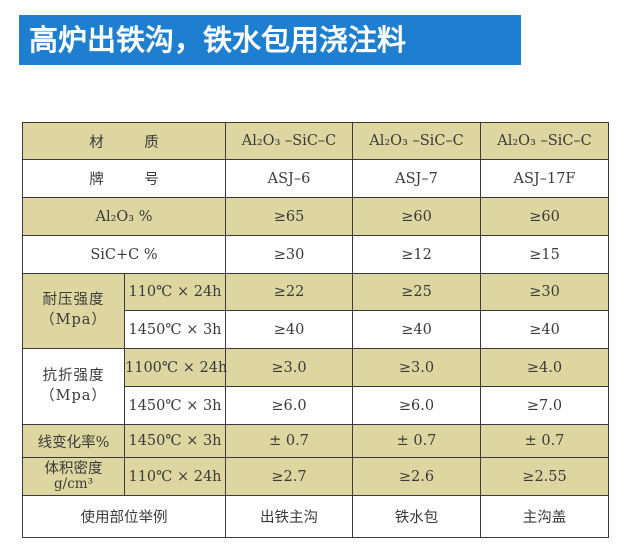  I want to click on usage-cell: 主沟盖, so click(545, 516).